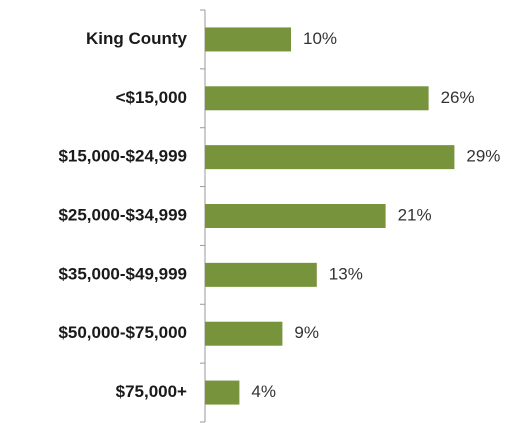  Describe the element at coordinates (458, 97) in the screenshot. I see `value-label: 26%` at that location.